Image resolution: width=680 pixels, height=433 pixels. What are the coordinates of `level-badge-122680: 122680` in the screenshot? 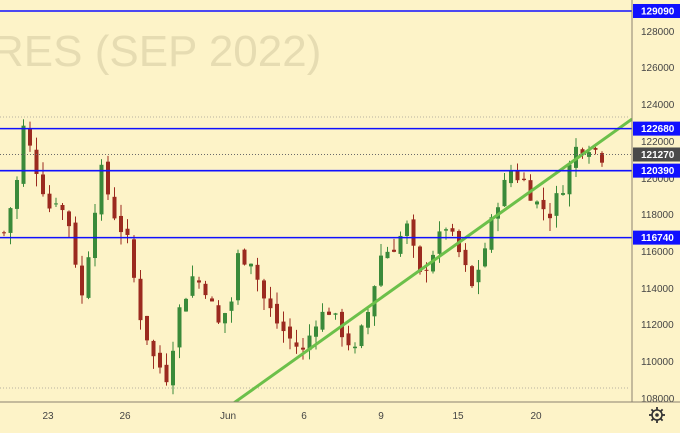 It's located at (656, 128).